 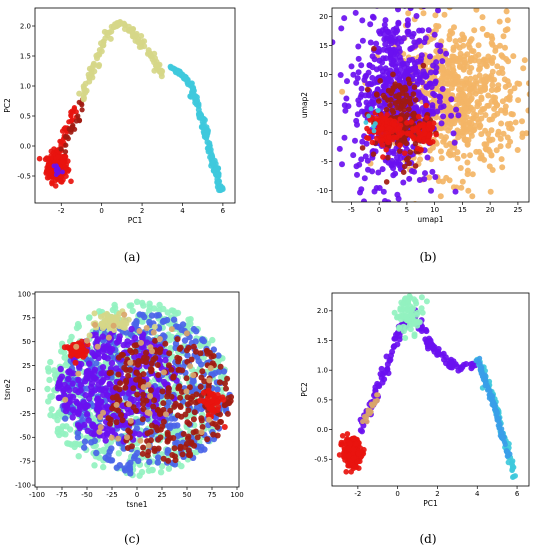 I want to click on ylabel-a: PC2, so click(x=7, y=105).